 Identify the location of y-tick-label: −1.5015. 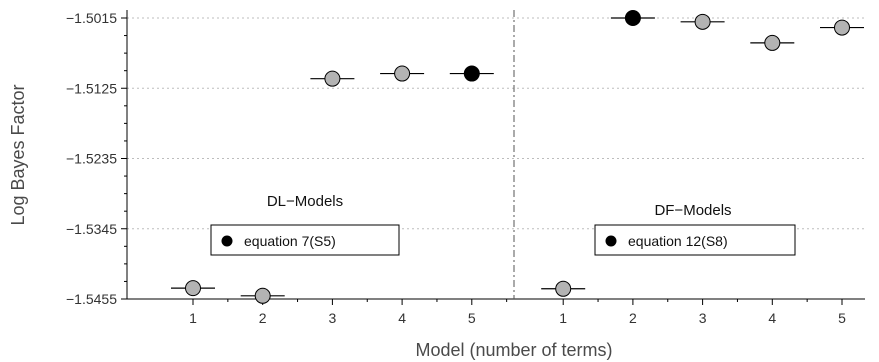
(91, 18).